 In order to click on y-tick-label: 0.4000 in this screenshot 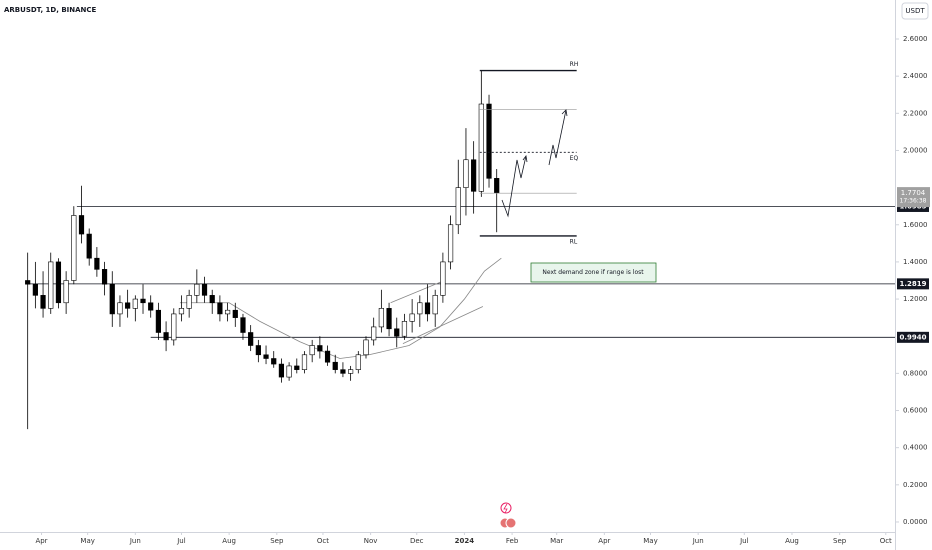, I will do `click(915, 448)`.